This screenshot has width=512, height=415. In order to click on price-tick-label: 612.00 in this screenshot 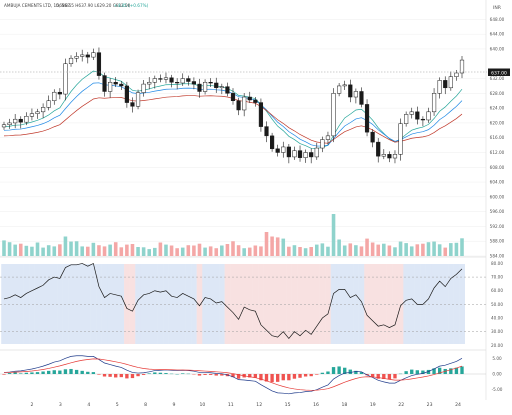, I will do `click(497, 152)`.